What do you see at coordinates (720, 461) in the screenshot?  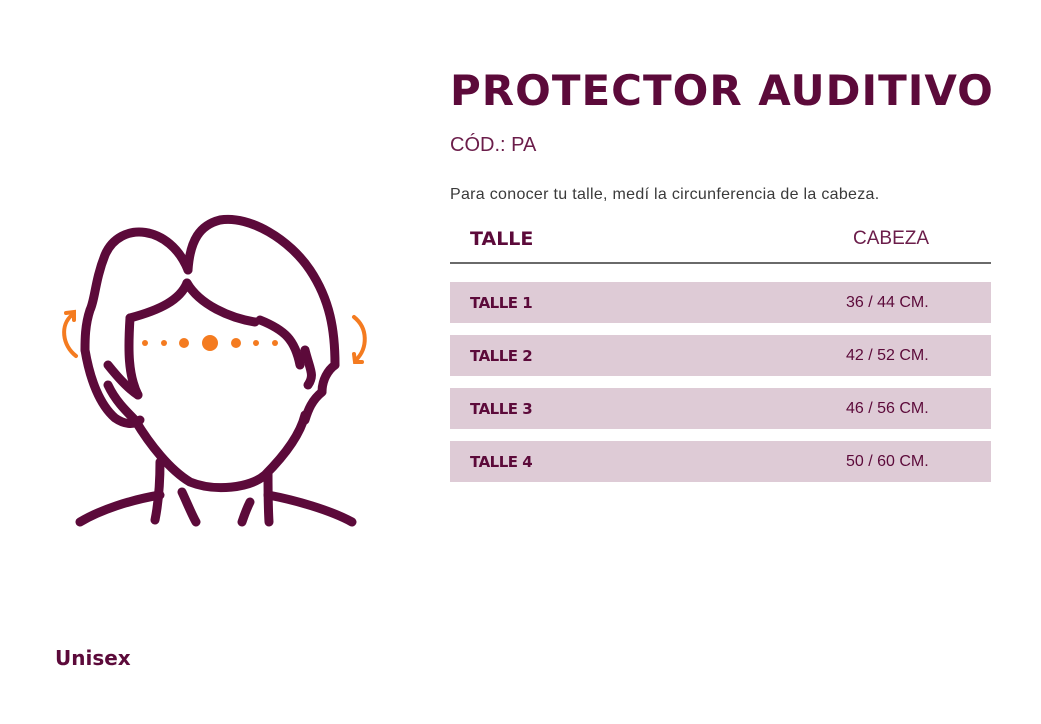 I see `table-row: TALLE 4 50 / 60 CM.` at bounding box center [720, 461].